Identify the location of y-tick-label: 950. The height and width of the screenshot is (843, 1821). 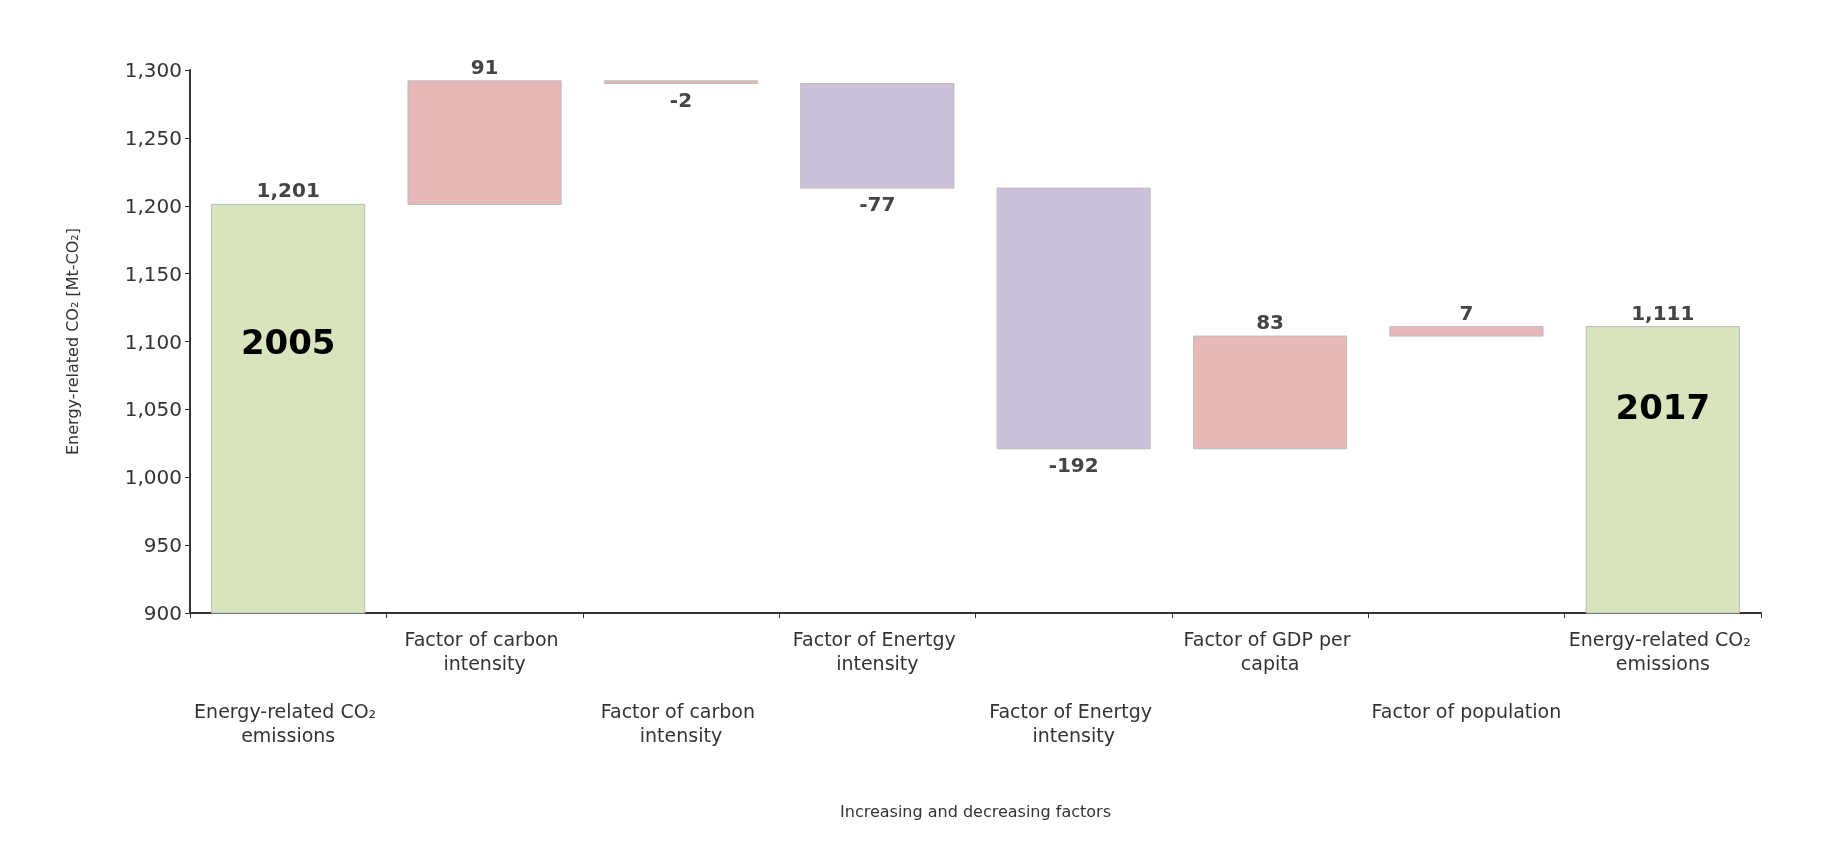
(162, 545).